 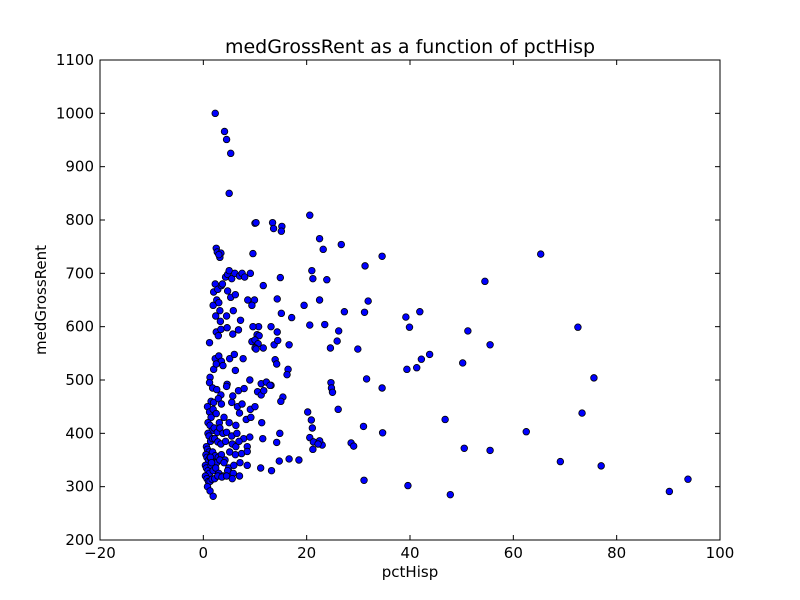 I want to click on x-tick-label: 100, so click(x=720, y=553).